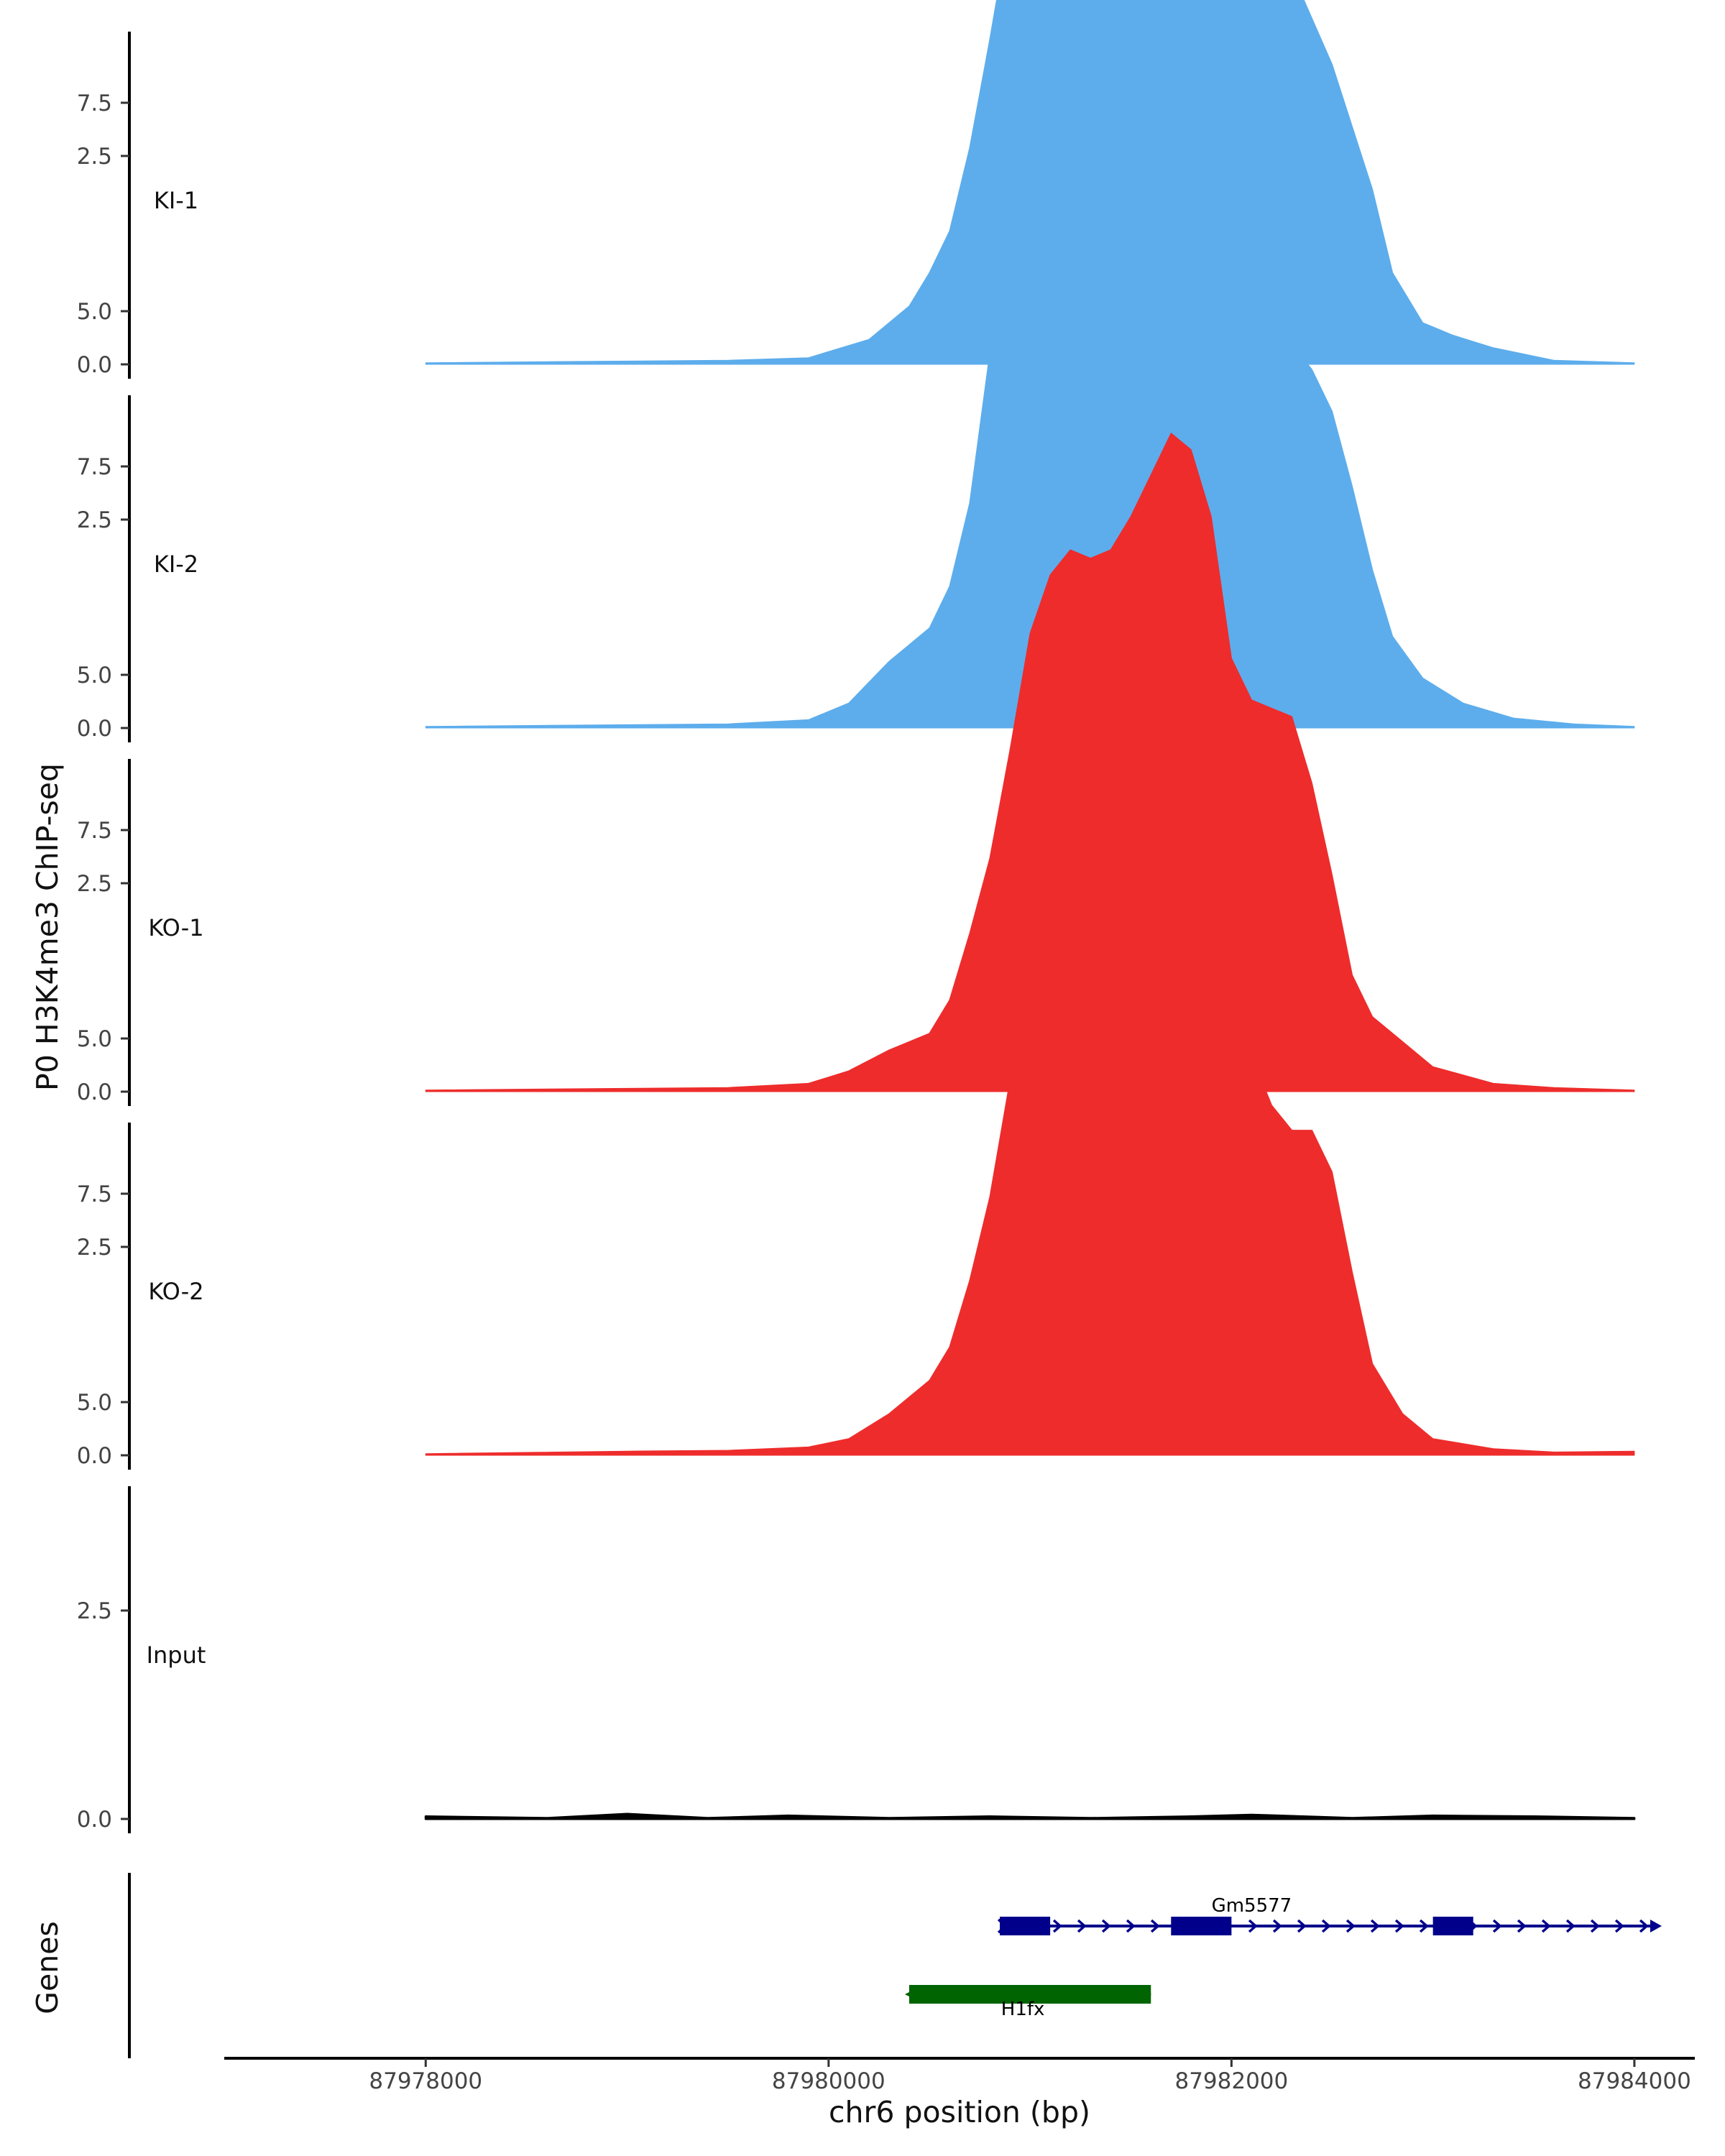  What do you see at coordinates (959, 2075) in the screenshot?
I see `x-axis: 87978000 87980000 87982000 87984000` at bounding box center [959, 2075].